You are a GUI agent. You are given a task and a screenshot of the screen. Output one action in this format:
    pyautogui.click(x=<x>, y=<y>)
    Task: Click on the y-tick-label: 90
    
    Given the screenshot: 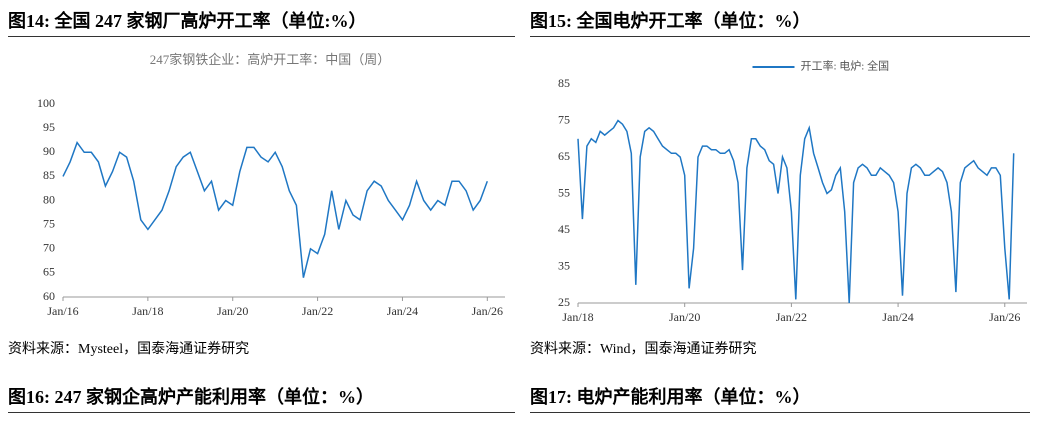 What is the action you would take?
    pyautogui.click(x=49, y=151)
    